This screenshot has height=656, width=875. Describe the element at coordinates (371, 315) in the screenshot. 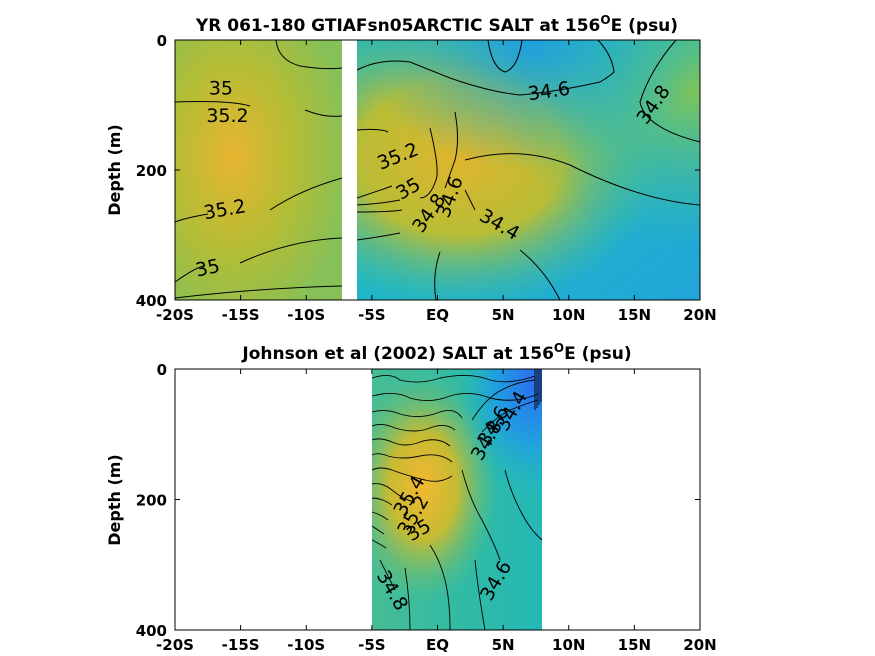

I see `top-x-tick-label: -5S` at that location.